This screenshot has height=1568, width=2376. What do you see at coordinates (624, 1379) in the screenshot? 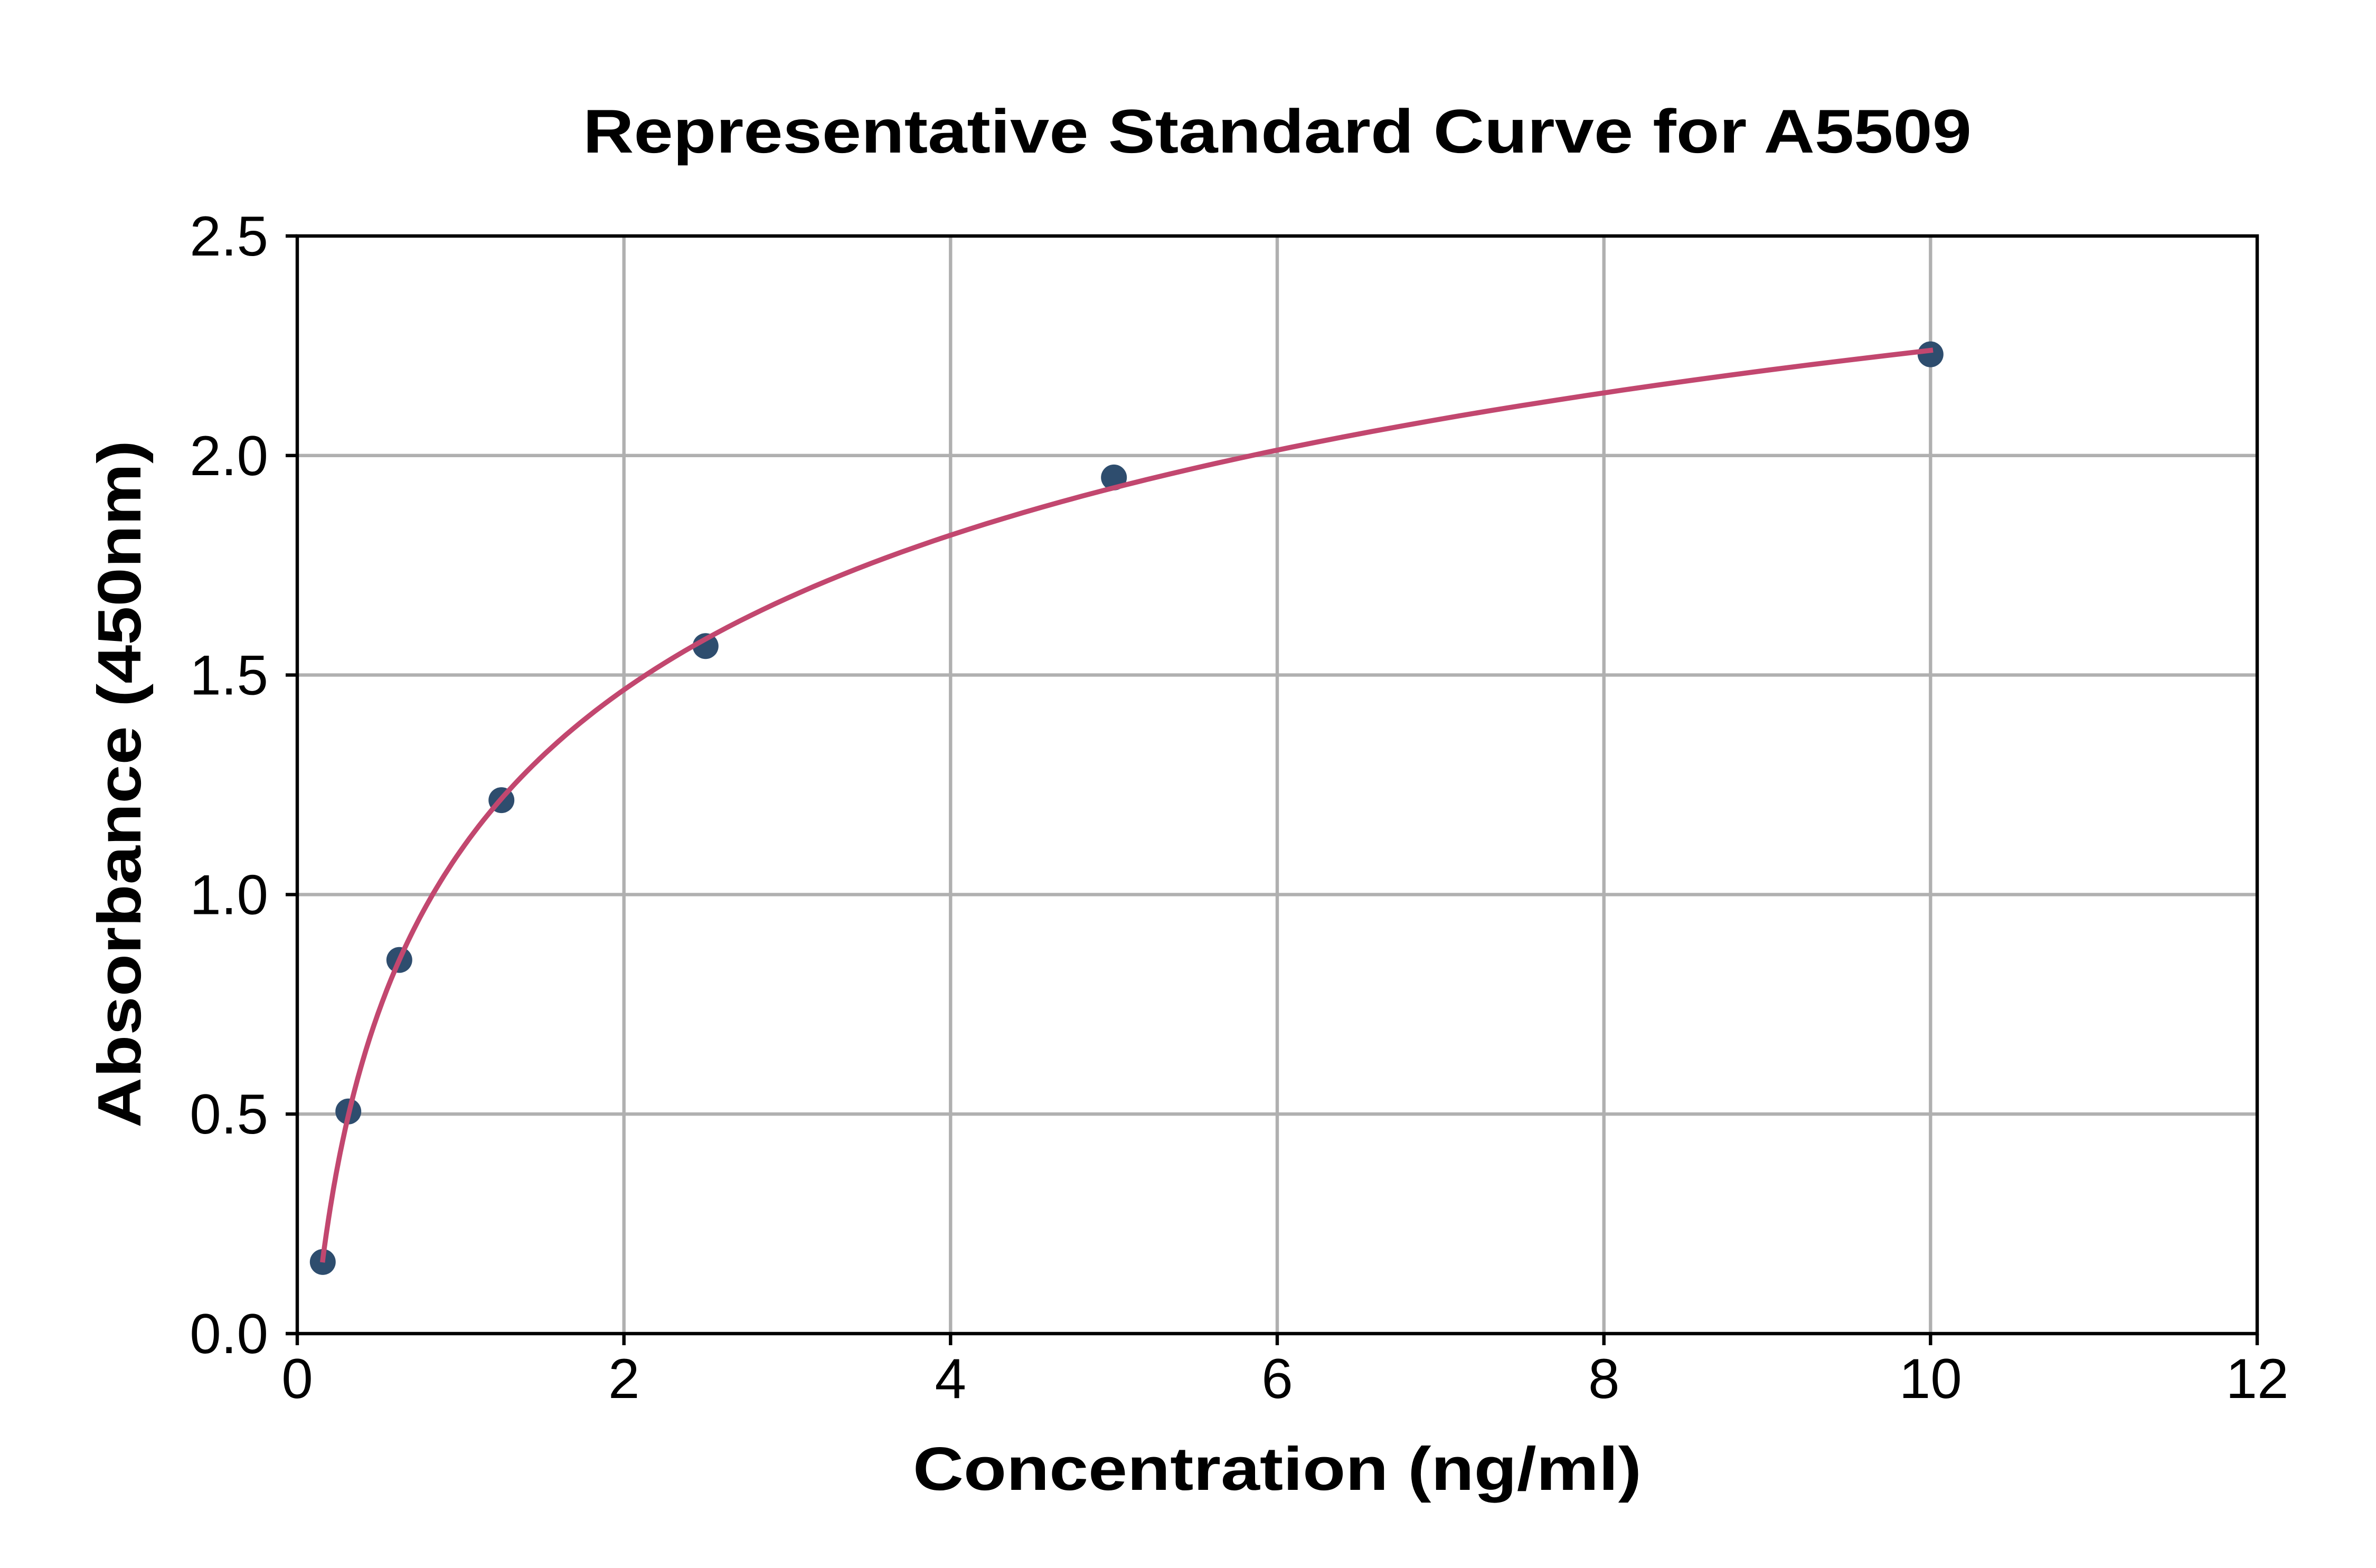
I see `svg-text: 2` at bounding box center [624, 1379].